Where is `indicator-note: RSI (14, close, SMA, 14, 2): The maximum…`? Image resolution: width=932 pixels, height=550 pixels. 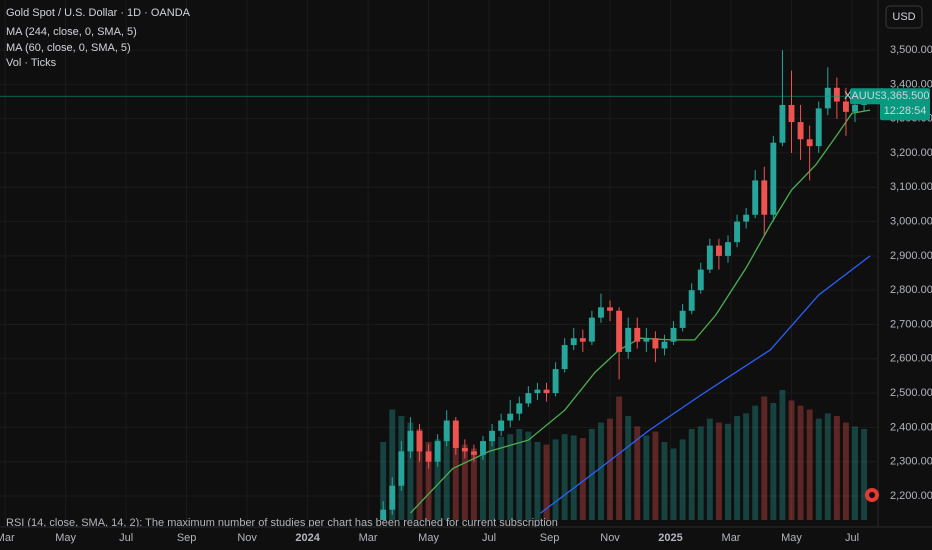 indicator-note: RSI (14, close, SMA, 14, 2): The maximum… is located at coordinates (282, 523).